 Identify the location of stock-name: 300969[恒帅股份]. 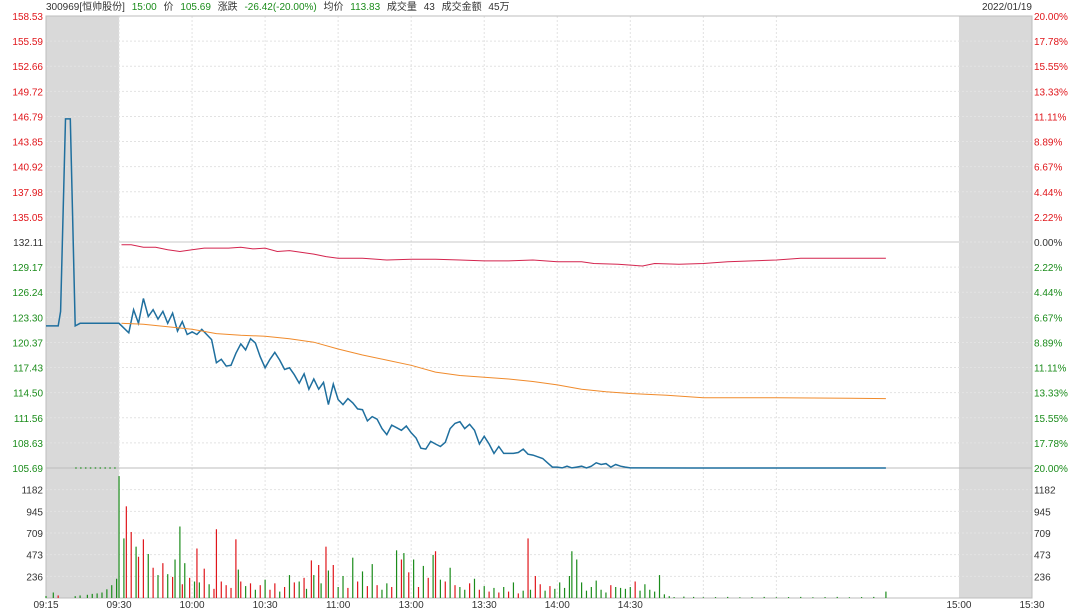
(85, 7).